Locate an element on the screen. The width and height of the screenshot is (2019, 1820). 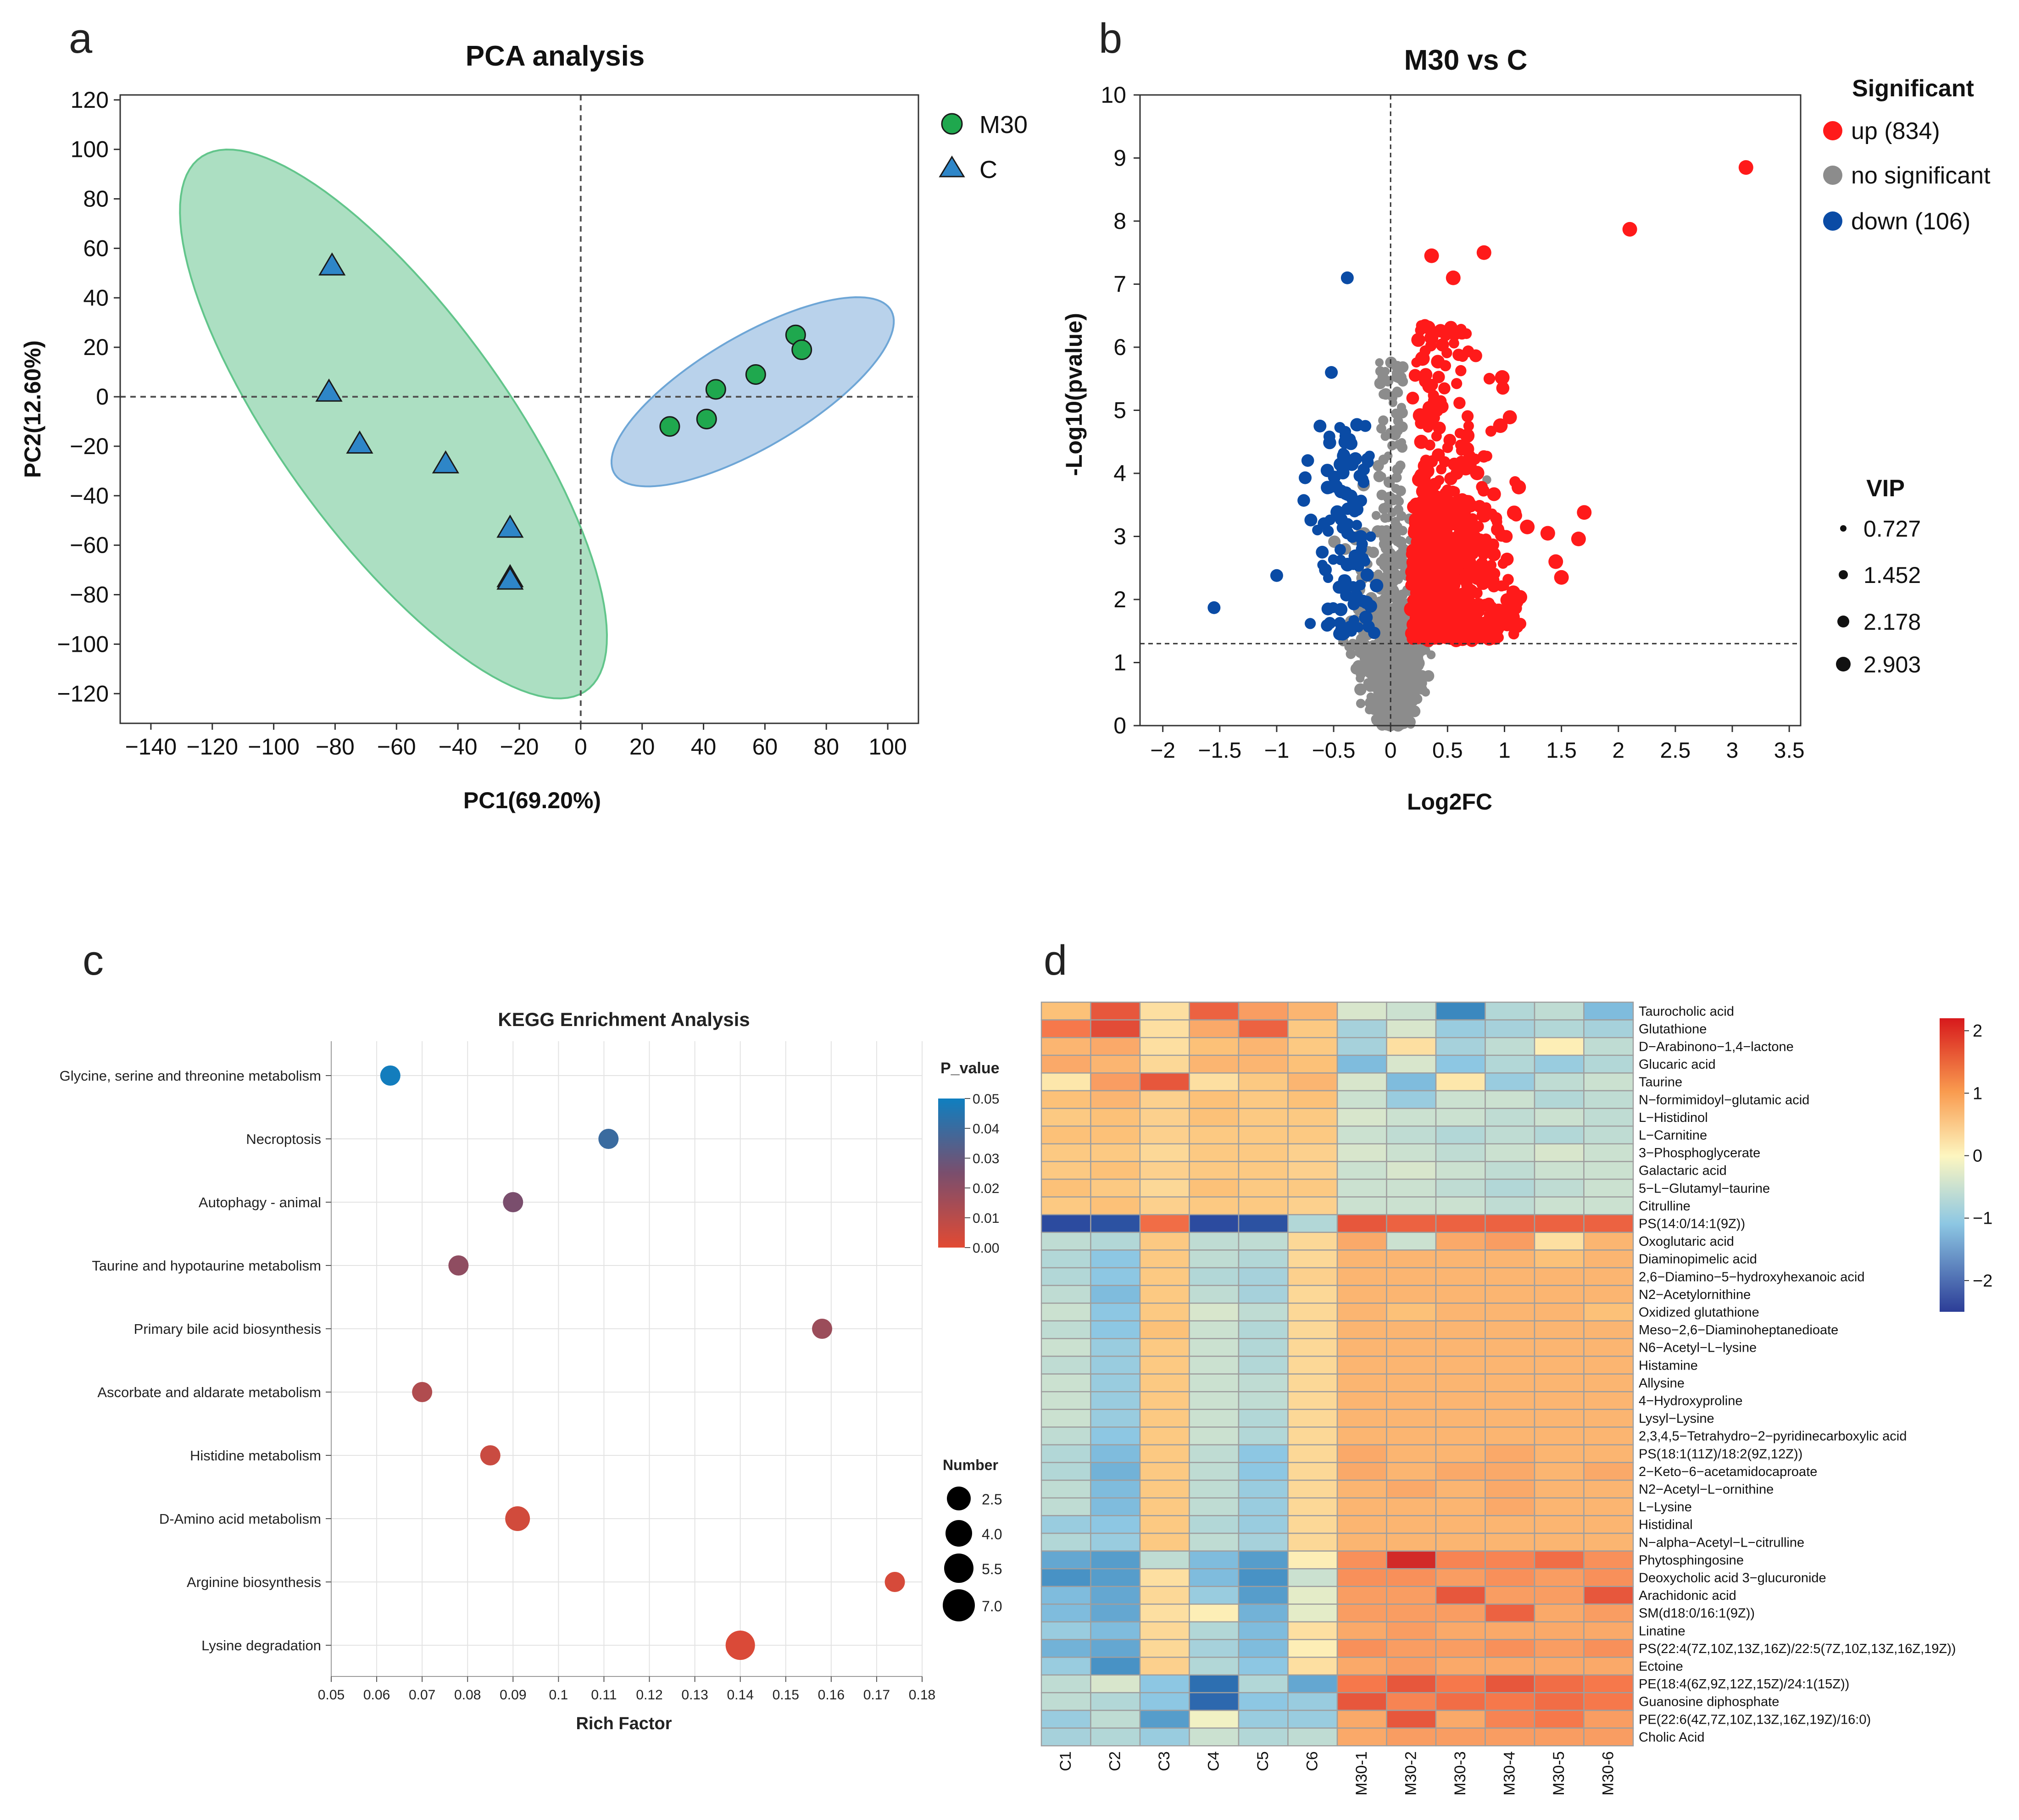
ellipse-c is located at coordinates (393, 423).